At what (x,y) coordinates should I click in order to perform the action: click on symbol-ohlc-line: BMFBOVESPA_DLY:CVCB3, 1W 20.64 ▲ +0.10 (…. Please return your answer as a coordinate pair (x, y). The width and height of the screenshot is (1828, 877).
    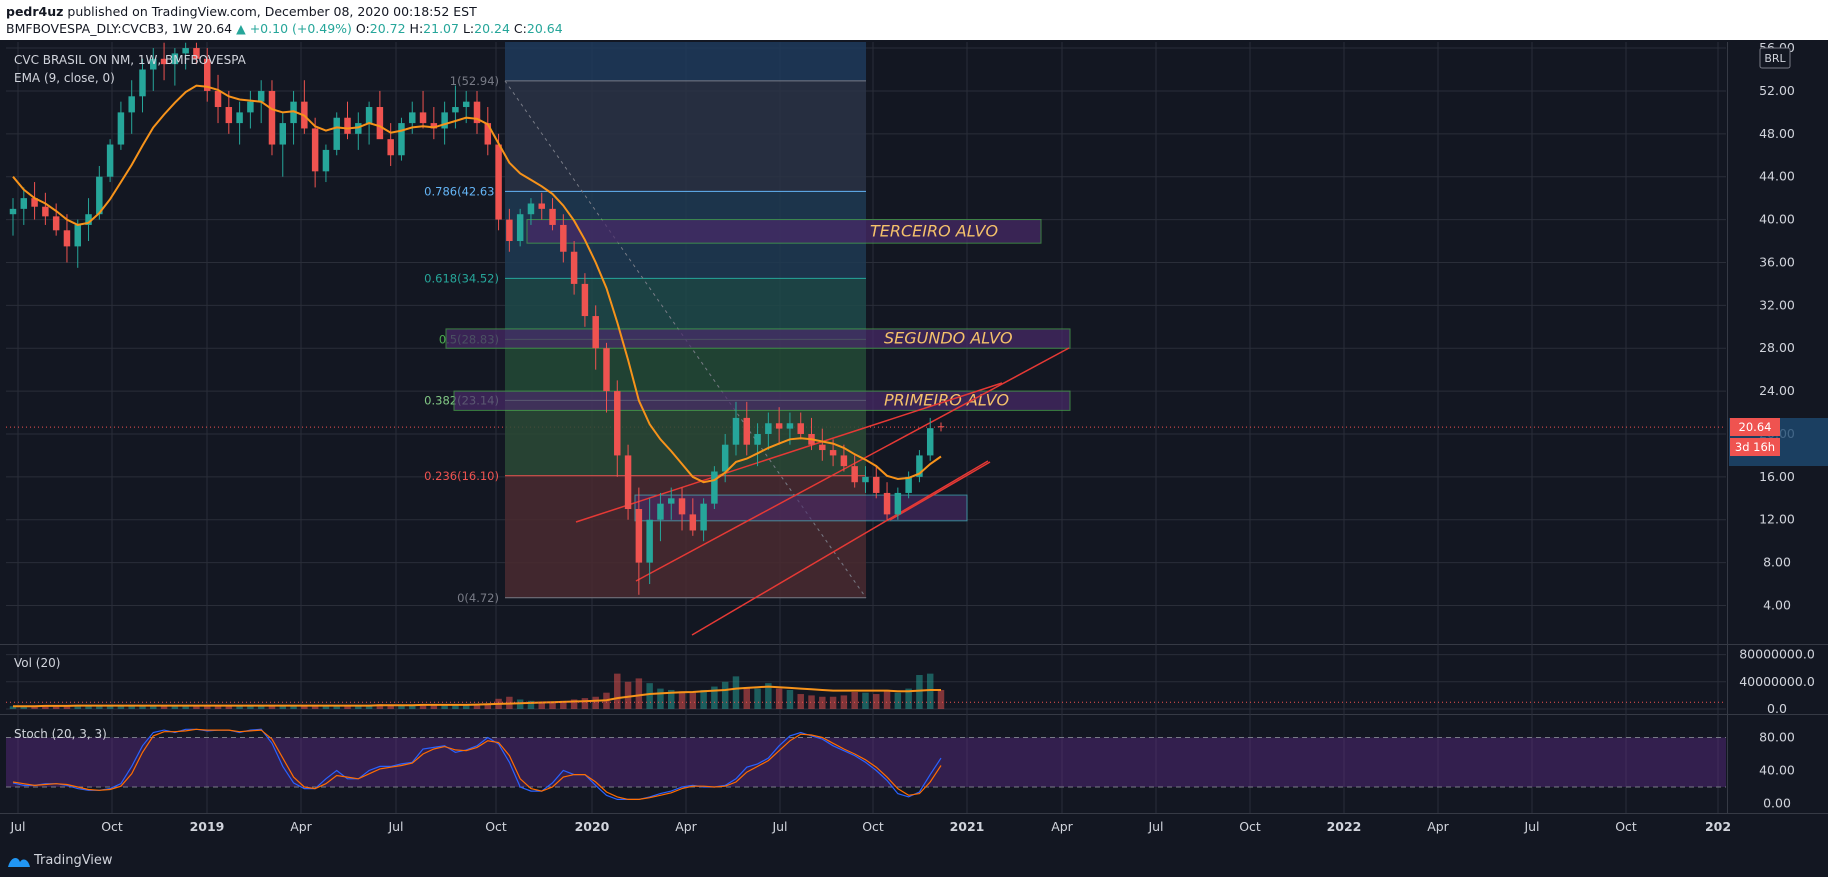
    Looking at the image, I should click on (284, 28).